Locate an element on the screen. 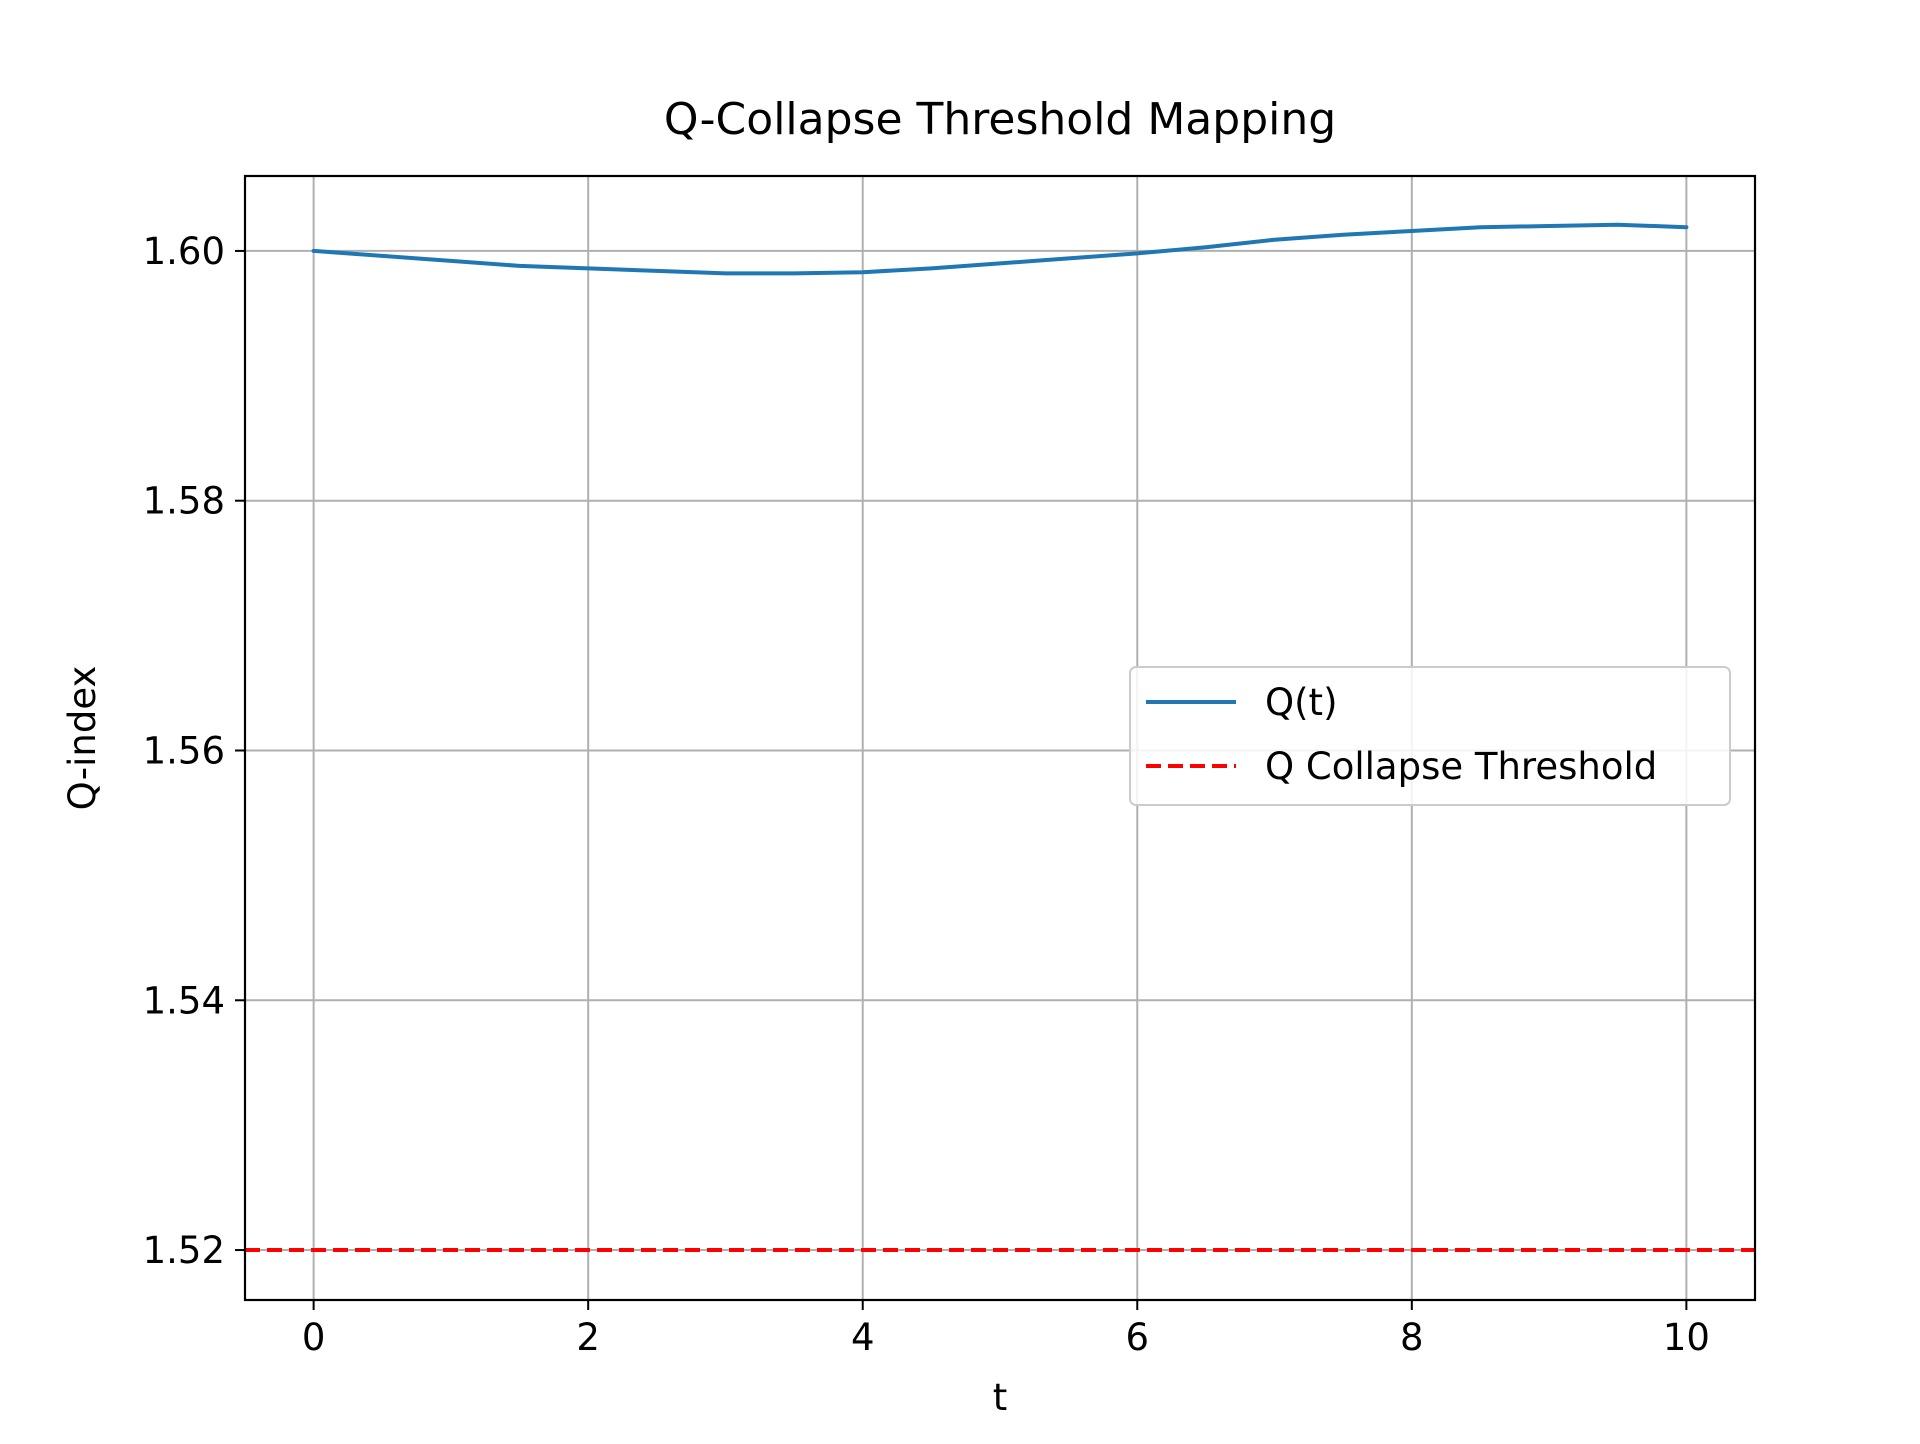 This screenshot has height=1444, width=1920. y-tick-label: 1.52 is located at coordinates (184, 1250).